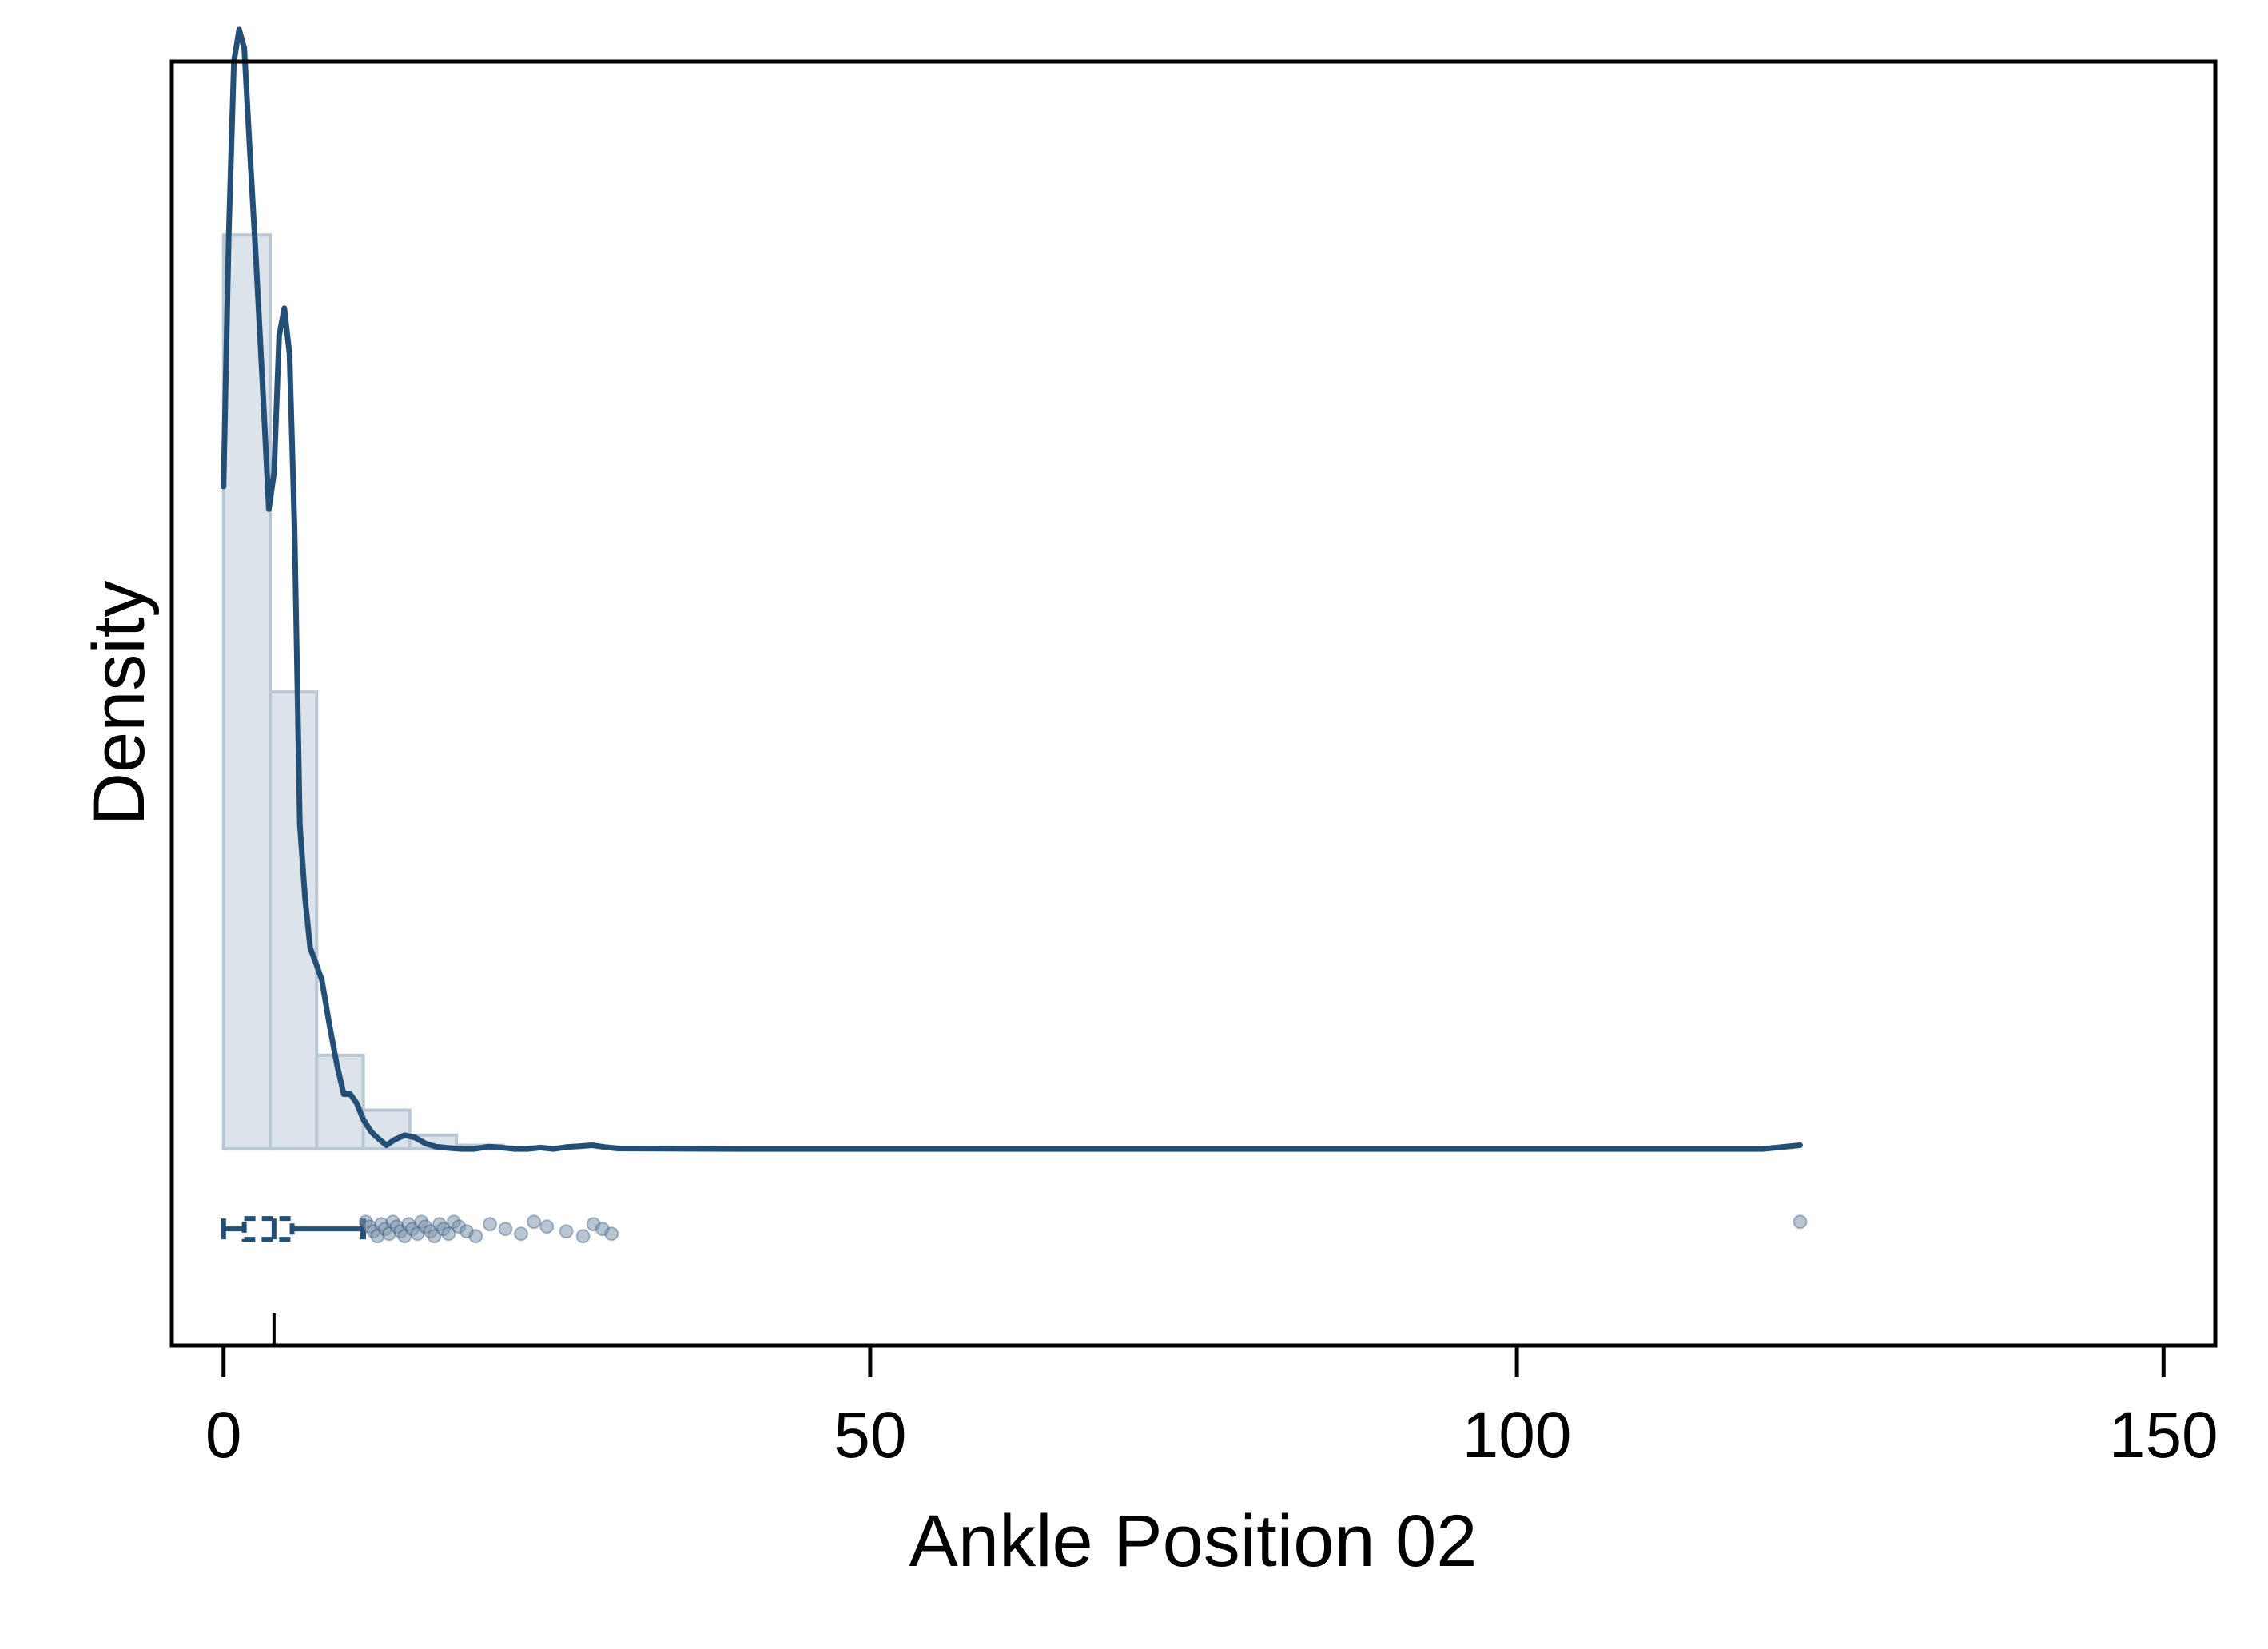  What do you see at coordinates (1014, 1279) in the screenshot?
I see `boxplot` at bounding box center [1014, 1279].